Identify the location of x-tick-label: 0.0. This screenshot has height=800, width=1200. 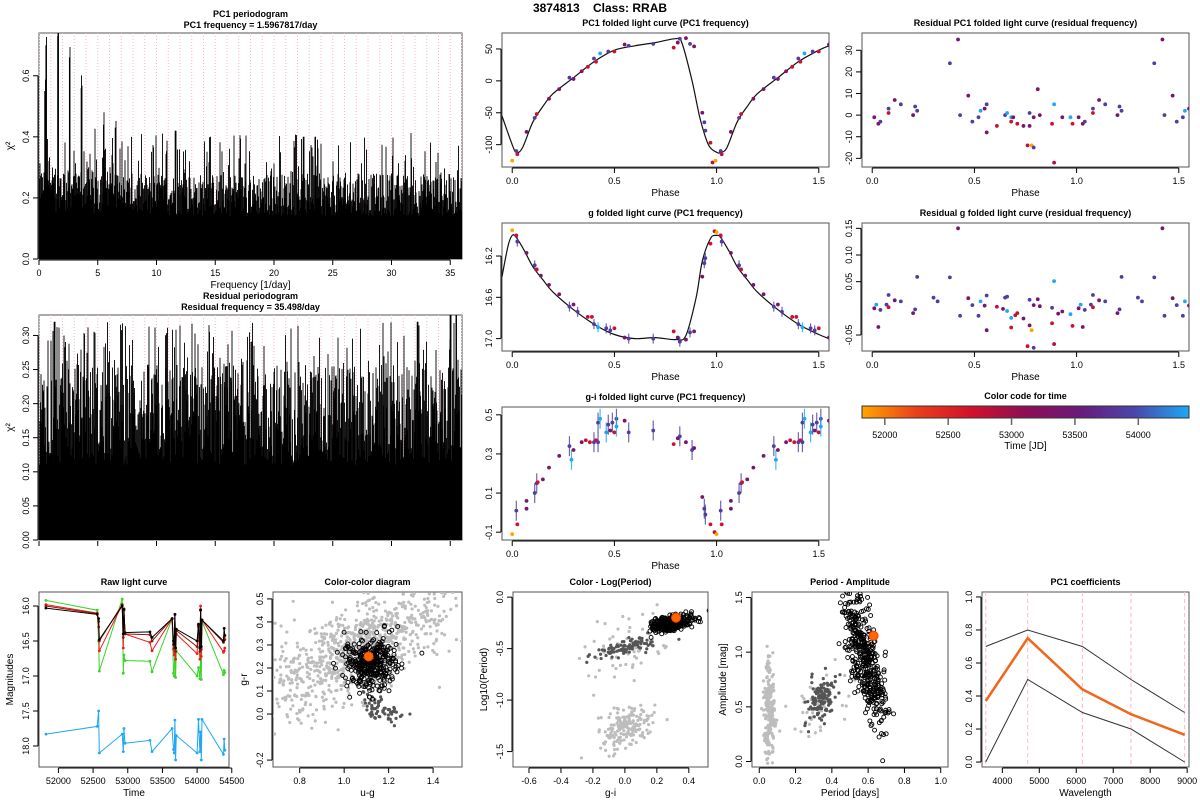
(872, 365).